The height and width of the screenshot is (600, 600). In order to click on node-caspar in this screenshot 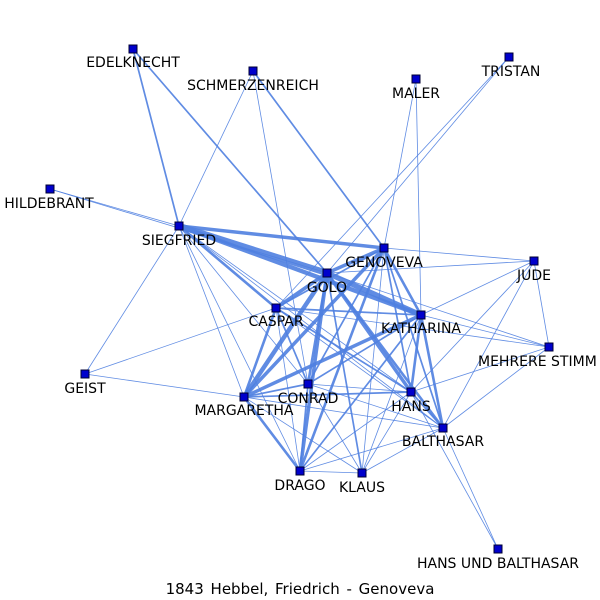, I will do `click(276, 308)`.